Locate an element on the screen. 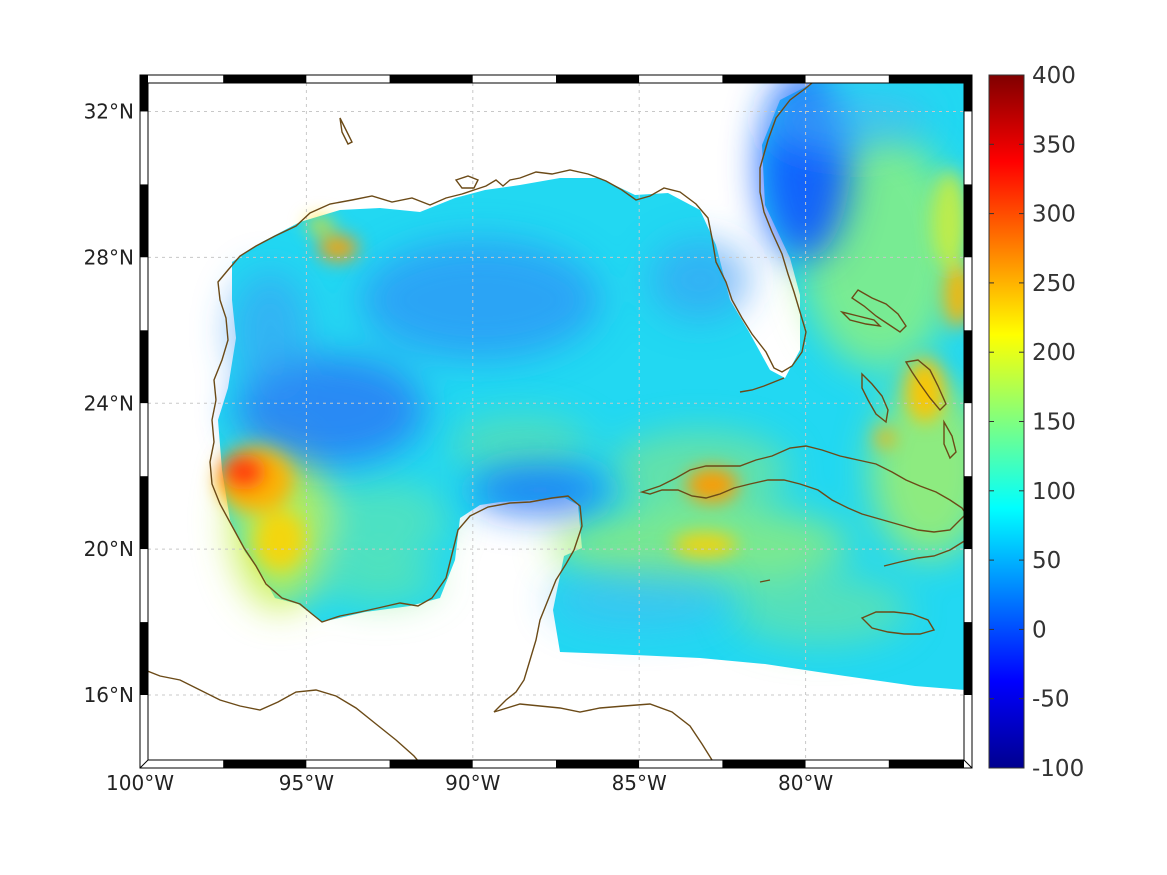 Image resolution: width=1167 pixels, height=875 pixels. coast-bahamas-grand is located at coordinates (860, 318).